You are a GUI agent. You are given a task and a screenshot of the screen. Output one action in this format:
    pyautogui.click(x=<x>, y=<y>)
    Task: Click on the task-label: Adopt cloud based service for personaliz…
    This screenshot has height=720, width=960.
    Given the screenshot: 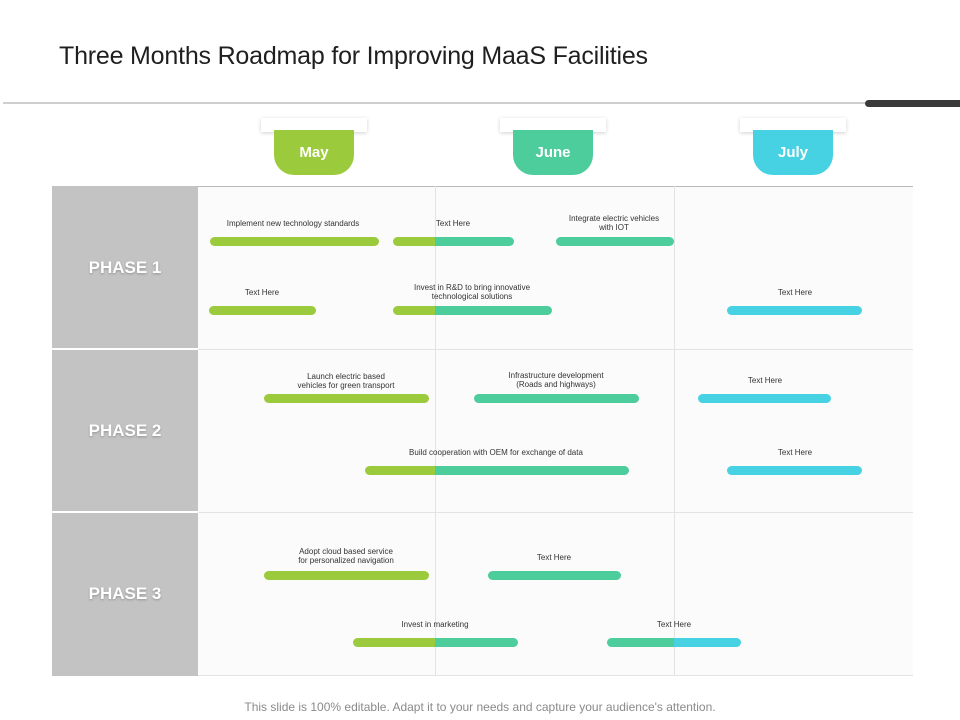 What is the action you would take?
    pyautogui.click(x=346, y=556)
    